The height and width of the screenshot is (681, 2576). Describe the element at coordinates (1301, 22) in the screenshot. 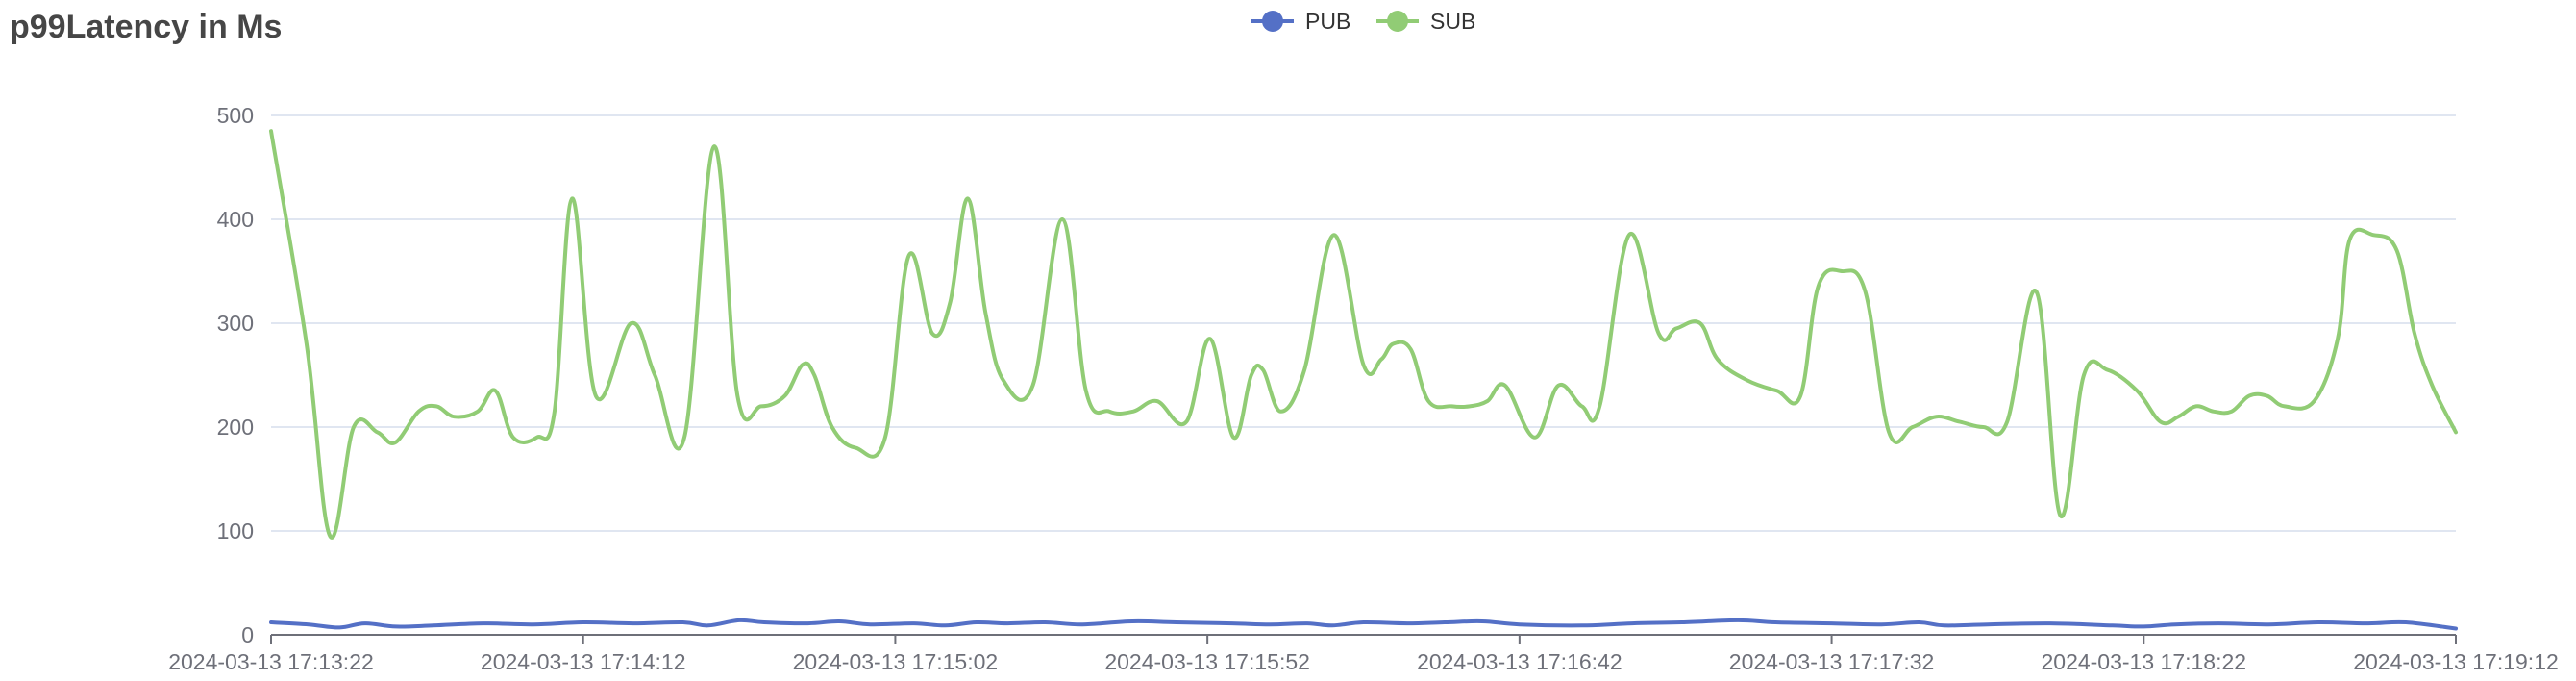

I see `legend-item-pub: PUB` at that location.